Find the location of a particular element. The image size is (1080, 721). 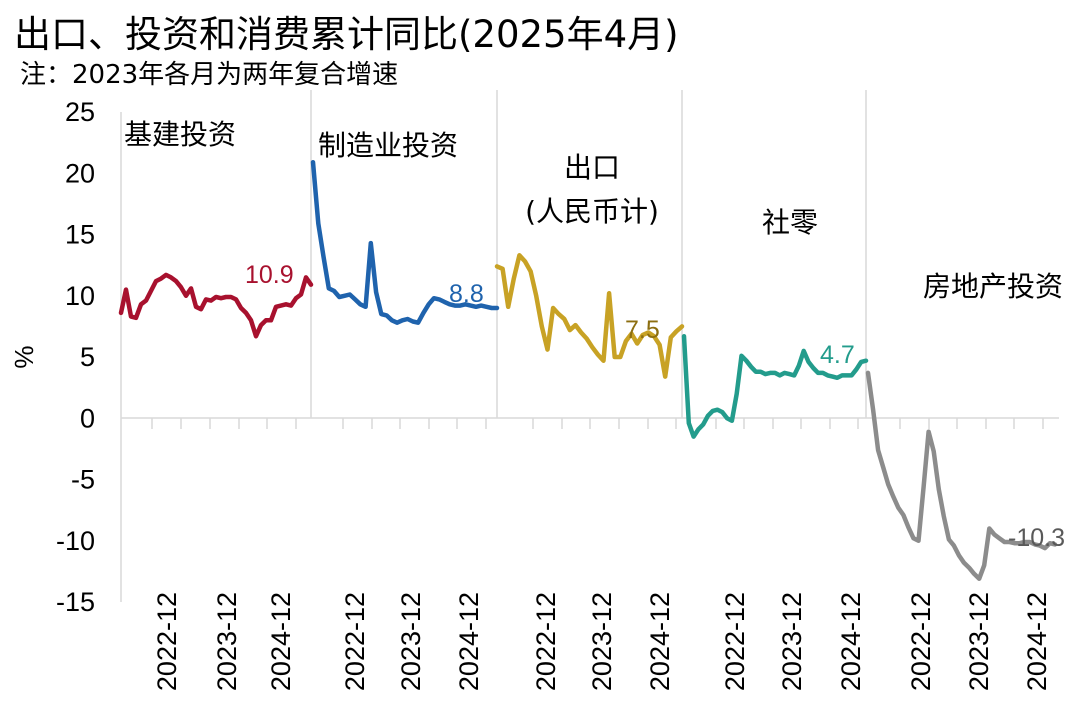

y-tick-label: 0 is located at coordinates (87, 418).